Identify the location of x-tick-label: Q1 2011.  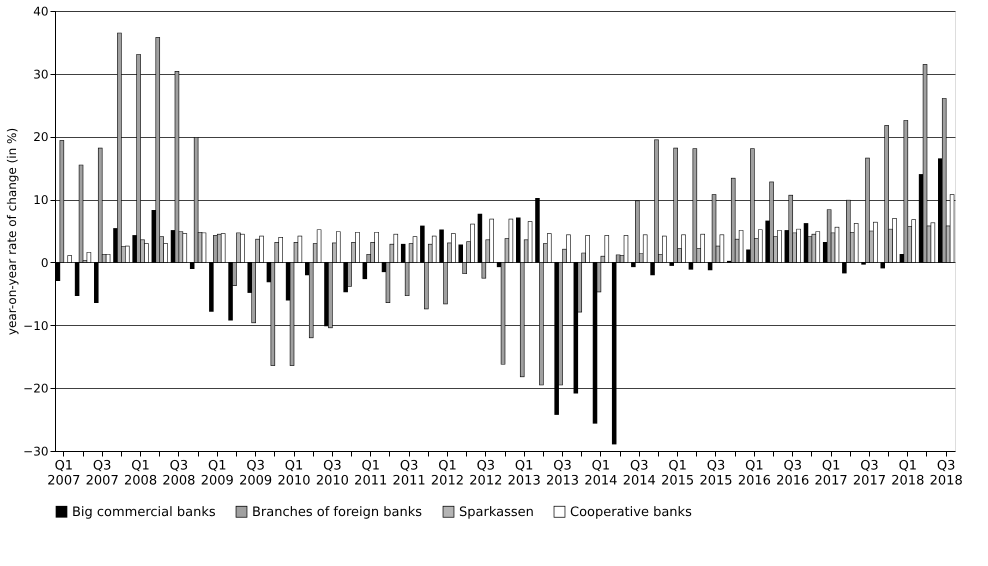
(371, 473).